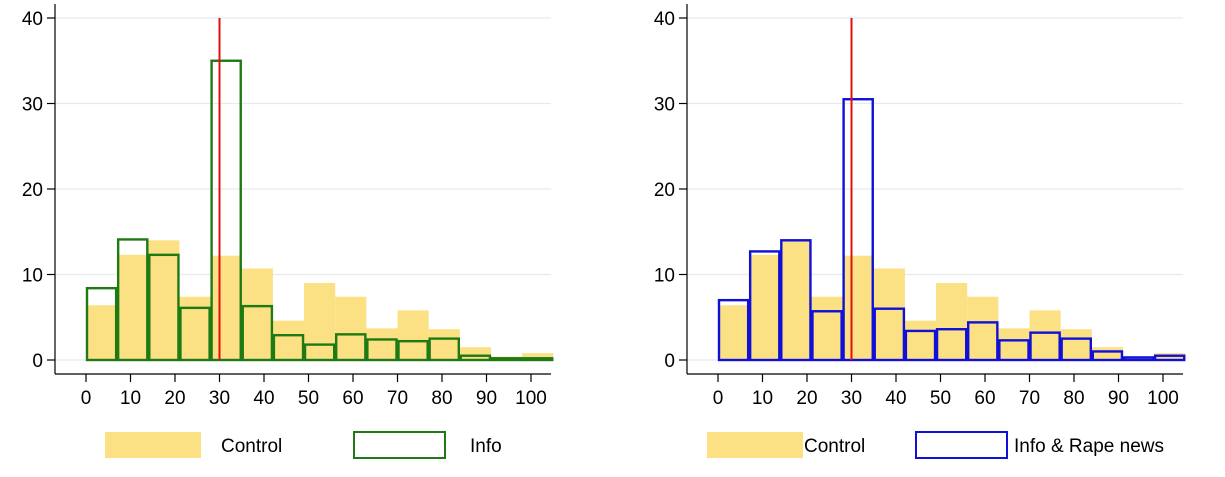  What do you see at coordinates (1089, 446) in the screenshot?
I see `legend-label-treatment: Info & Rape news` at bounding box center [1089, 446].